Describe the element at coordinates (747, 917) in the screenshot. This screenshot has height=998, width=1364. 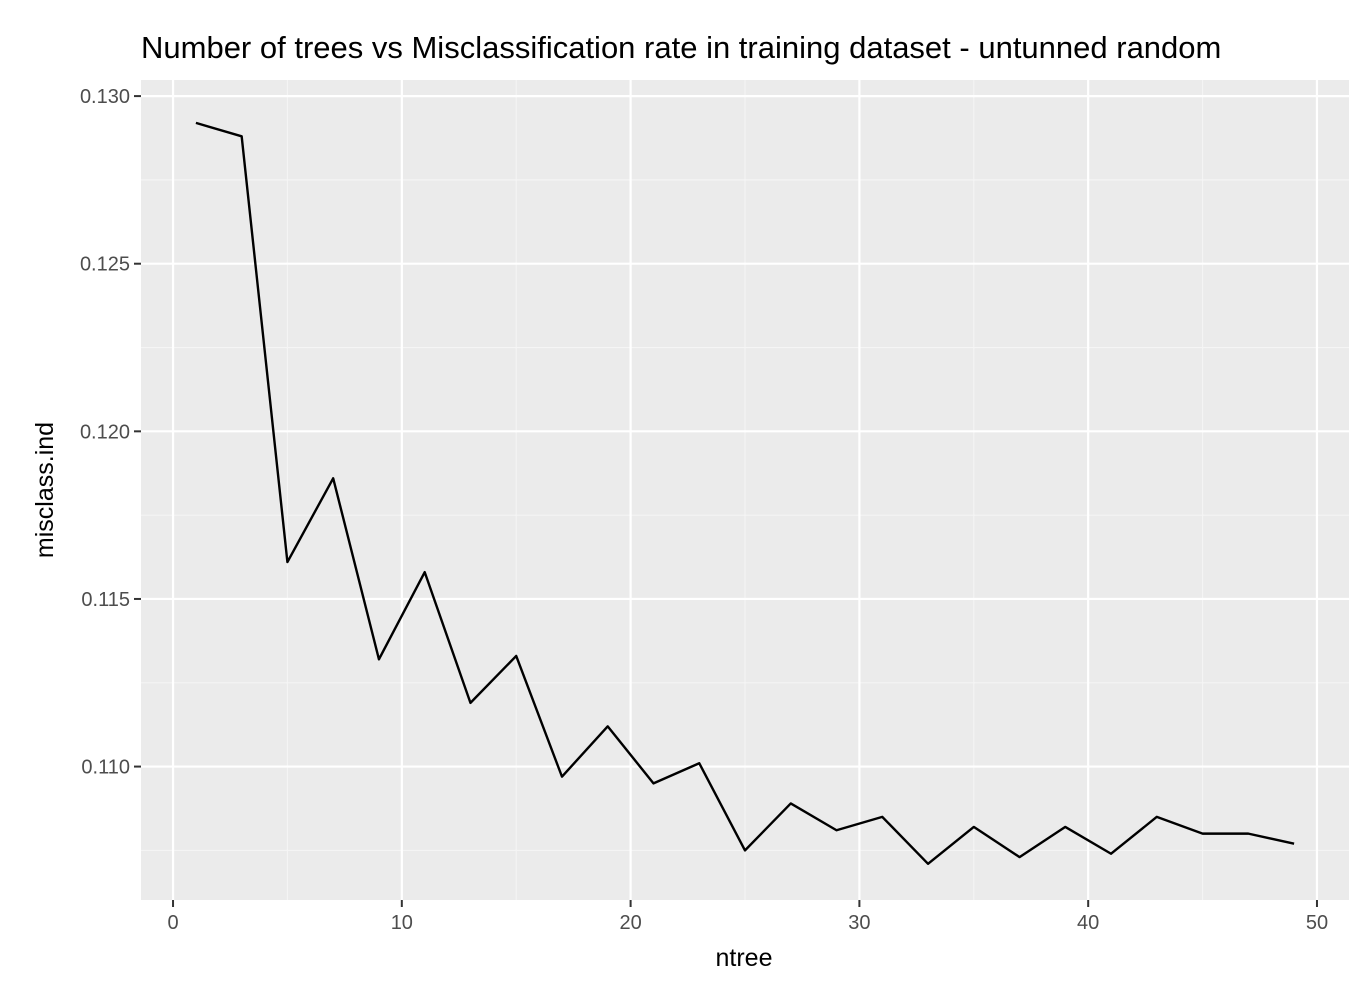
I see `x-axis: 0 10 20 30 40 50` at that location.